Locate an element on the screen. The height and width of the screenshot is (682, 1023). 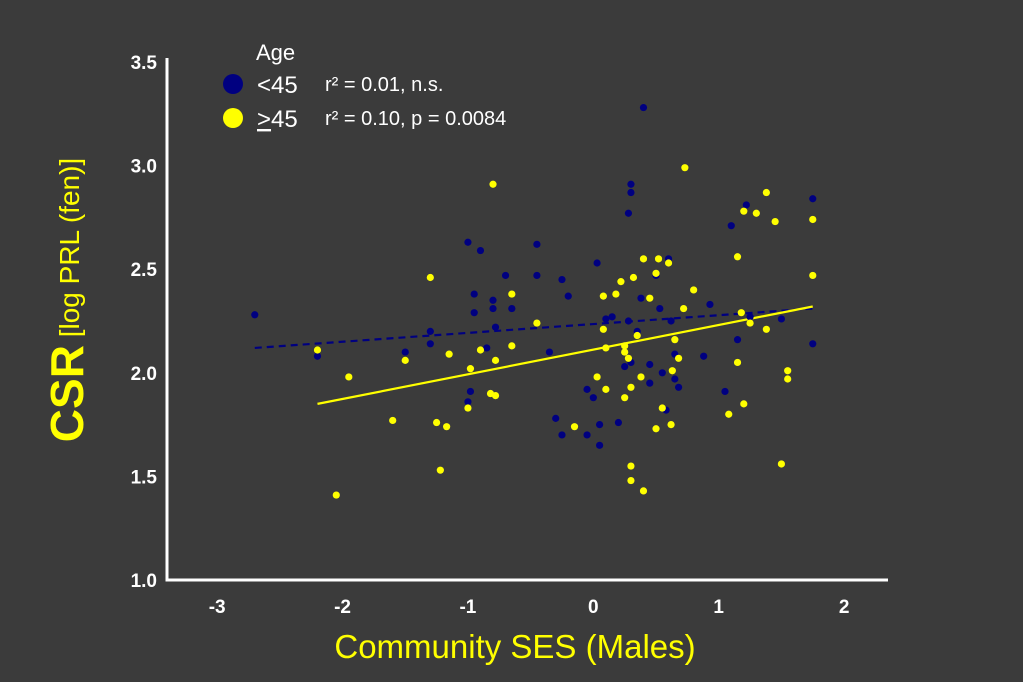
y-tick-label: 3.5 is located at coordinates (144, 63).